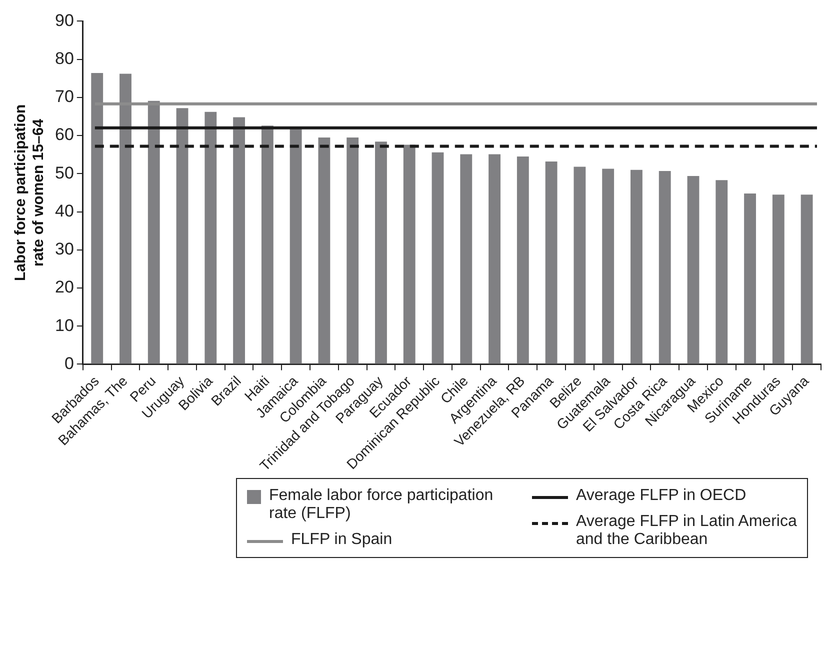 This screenshot has width=833, height=653. What do you see at coordinates (64, 134) in the screenshot?
I see `y-tick-label: 60` at bounding box center [64, 134].